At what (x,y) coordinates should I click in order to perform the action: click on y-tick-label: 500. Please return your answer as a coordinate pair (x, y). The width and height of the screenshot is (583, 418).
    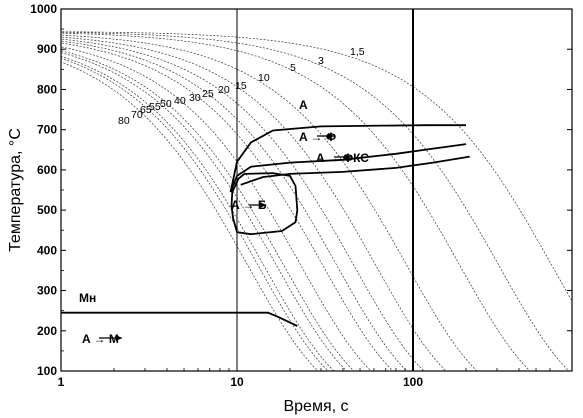
    Looking at the image, I should click on (47, 210).